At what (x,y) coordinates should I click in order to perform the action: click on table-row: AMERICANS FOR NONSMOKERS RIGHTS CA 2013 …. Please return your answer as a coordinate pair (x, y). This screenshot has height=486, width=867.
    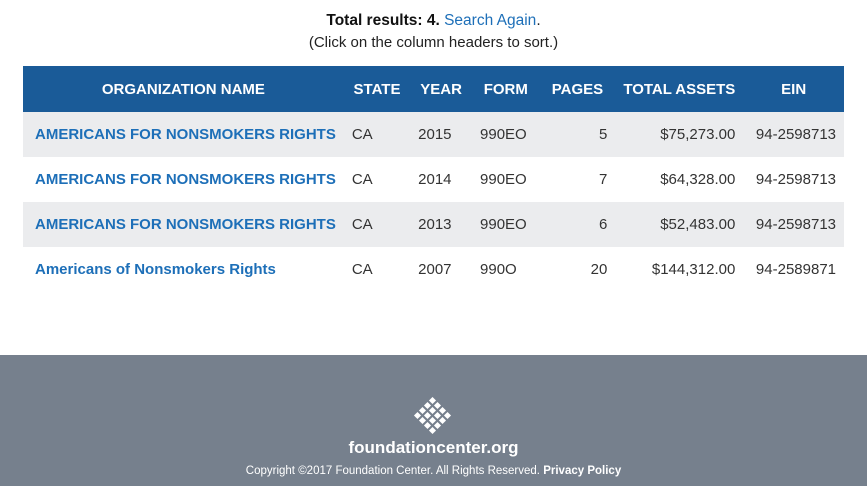
    Looking at the image, I should click on (433, 224).